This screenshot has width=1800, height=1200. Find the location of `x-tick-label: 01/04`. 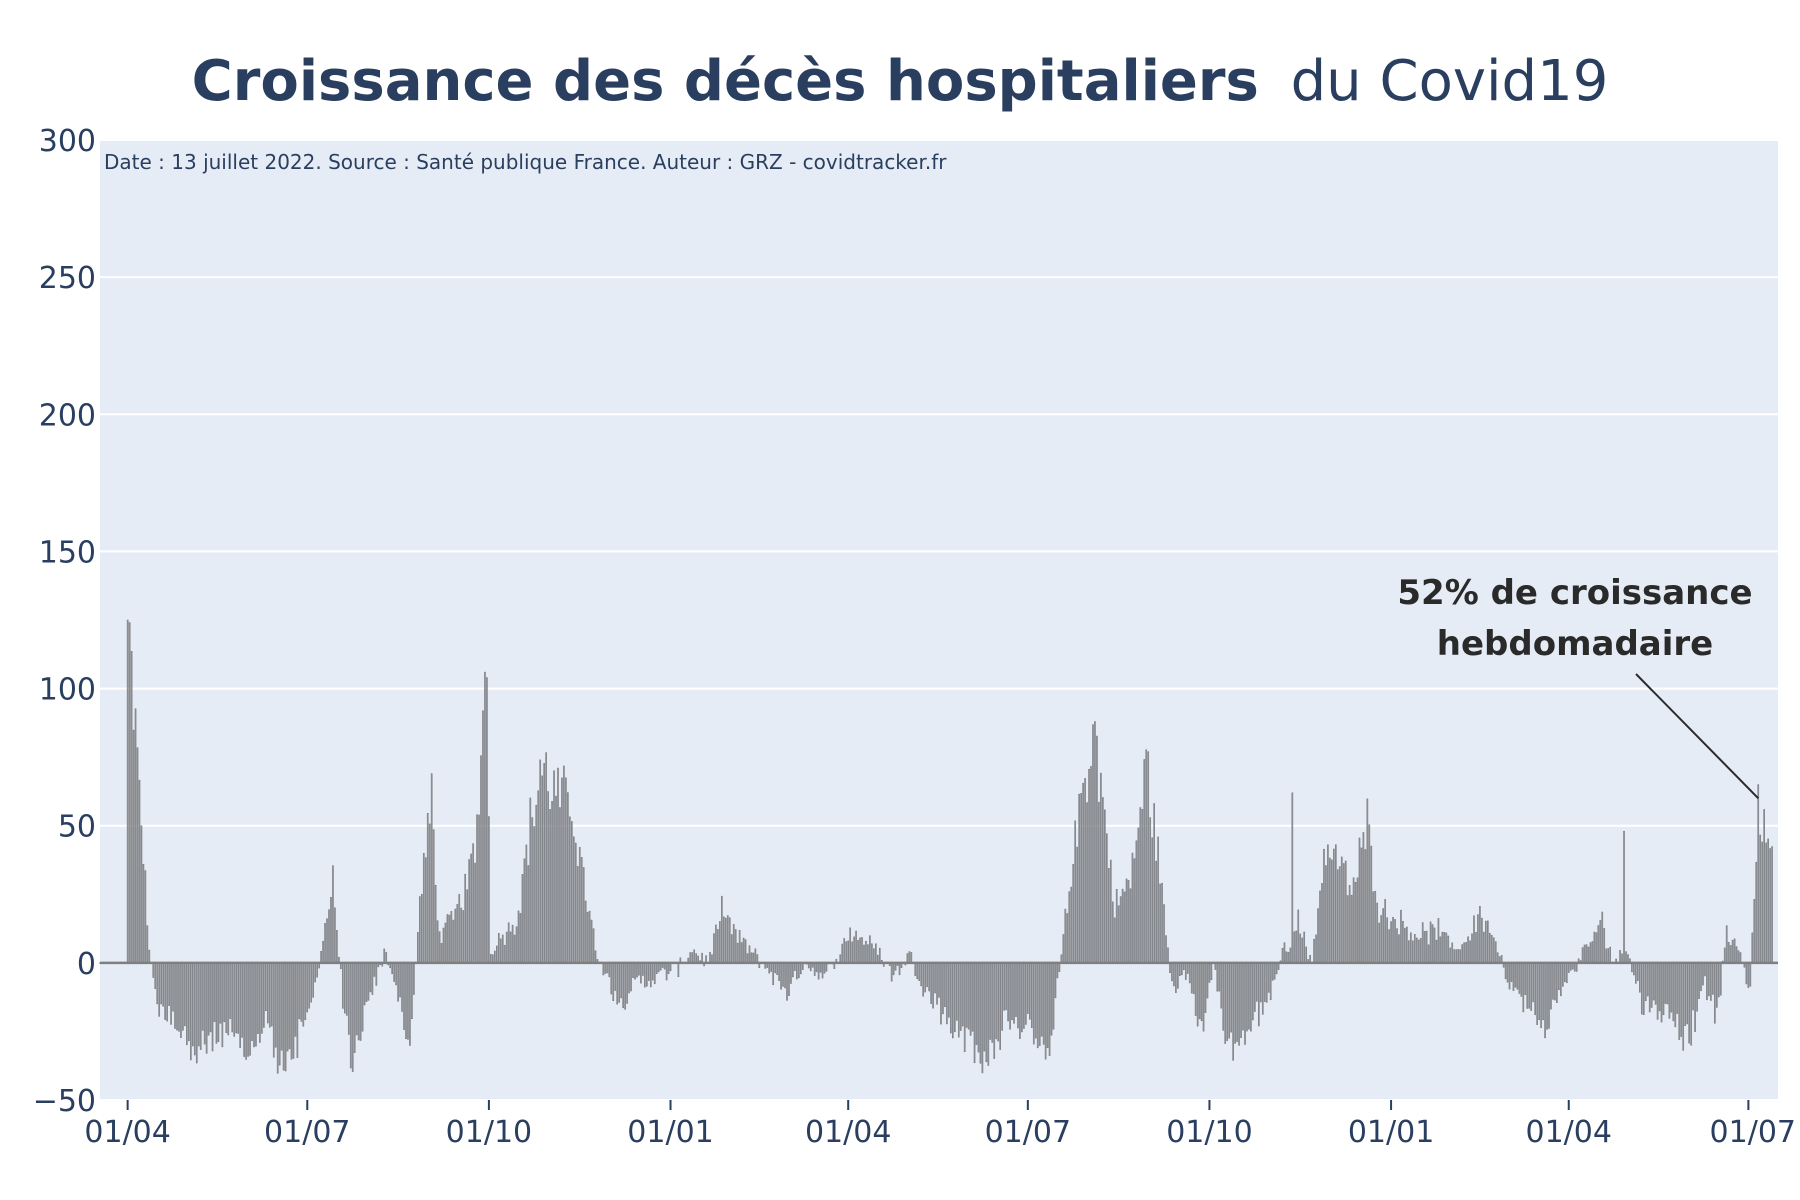

x-tick-label: 01/04 is located at coordinates (1569, 1132).